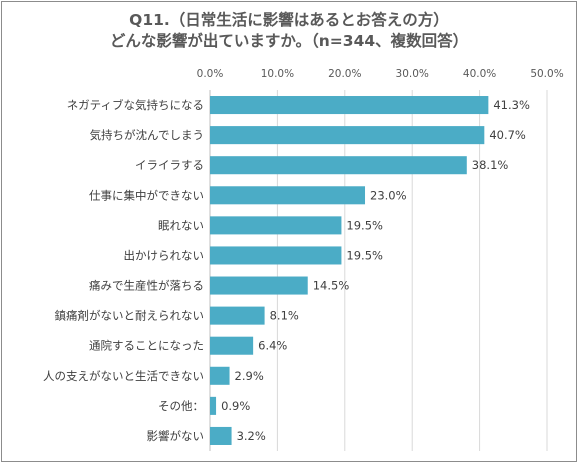  Describe the element at coordinates (181, 225) in the screenshot. I see `category-label: 眠れない` at that location.